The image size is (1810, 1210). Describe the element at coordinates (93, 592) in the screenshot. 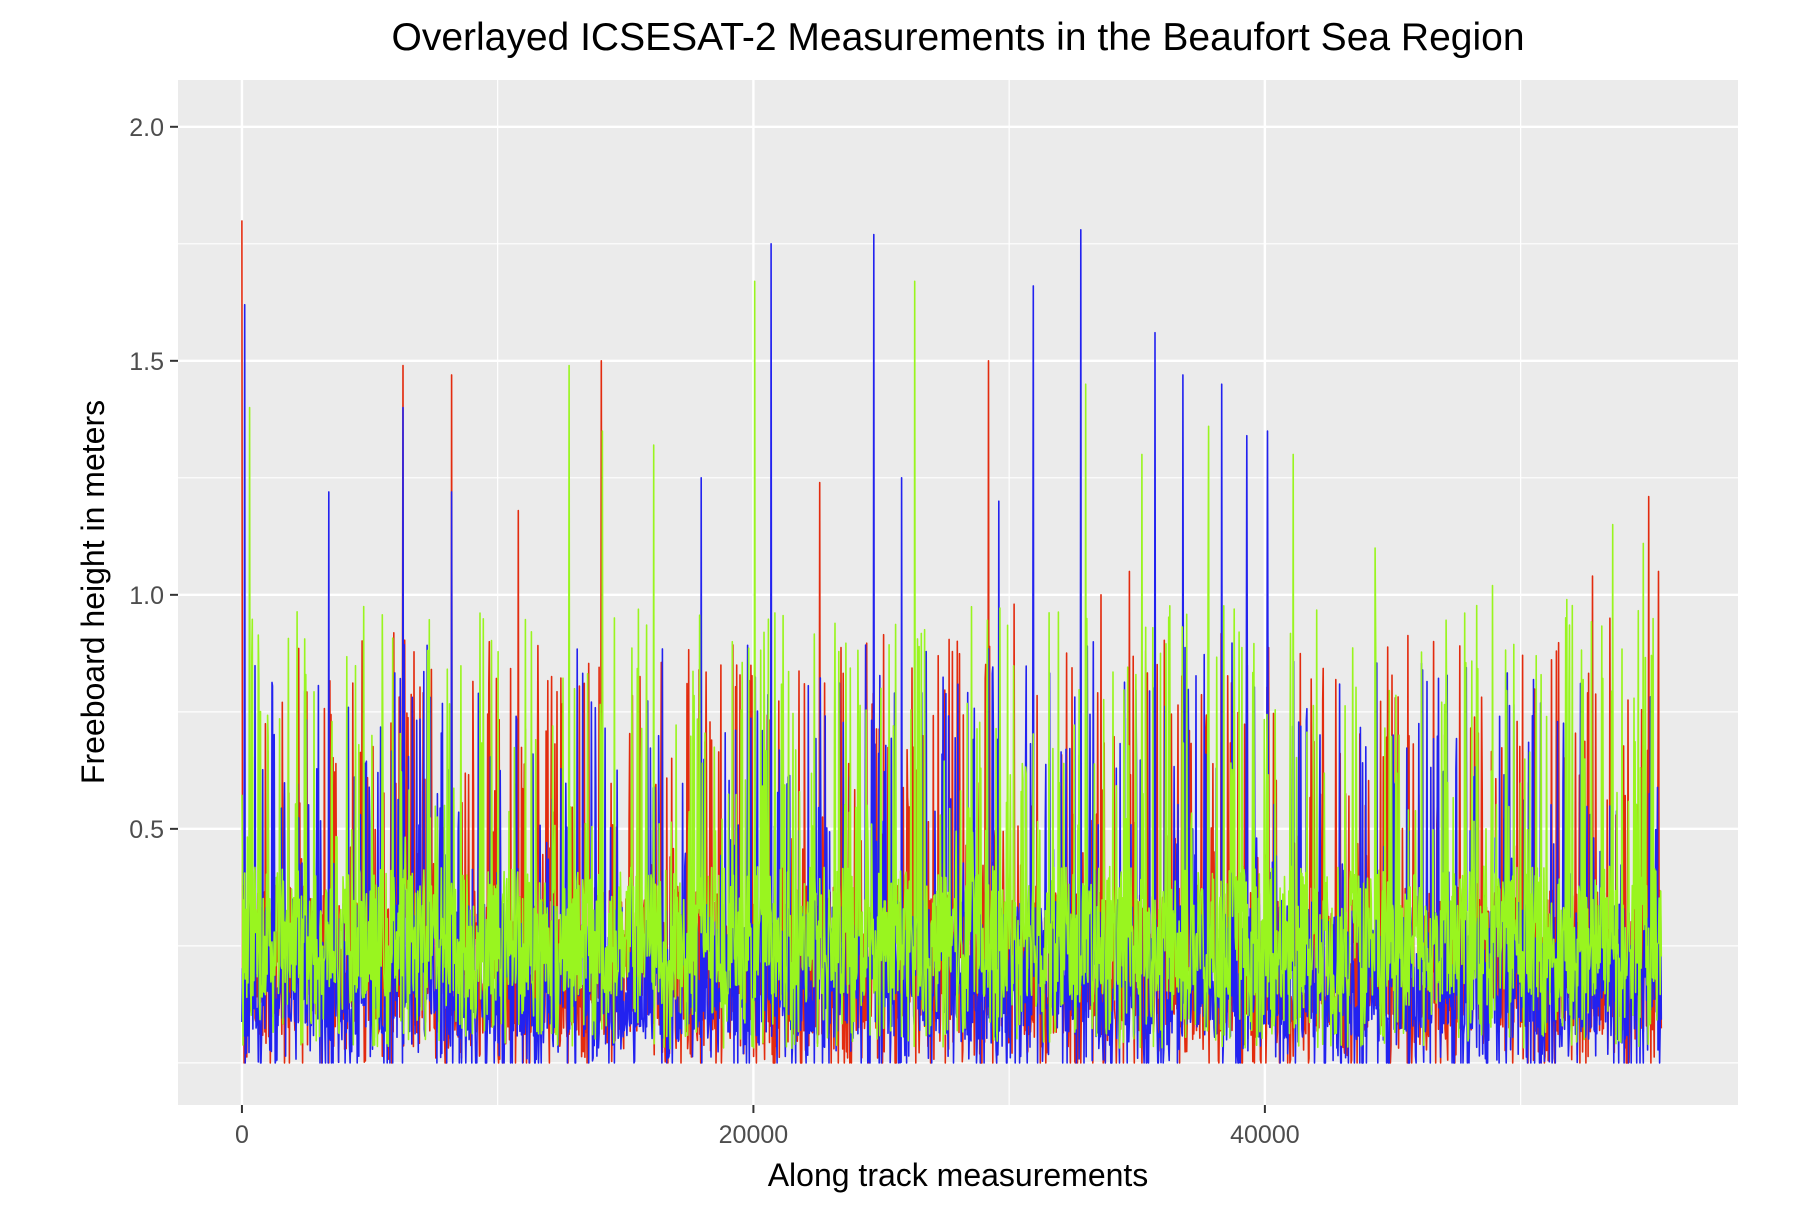

I see `y-axis-title: Freeboard height in meters` at that location.